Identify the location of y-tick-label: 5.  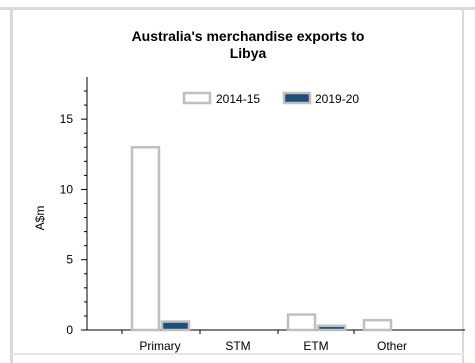
(69, 260).